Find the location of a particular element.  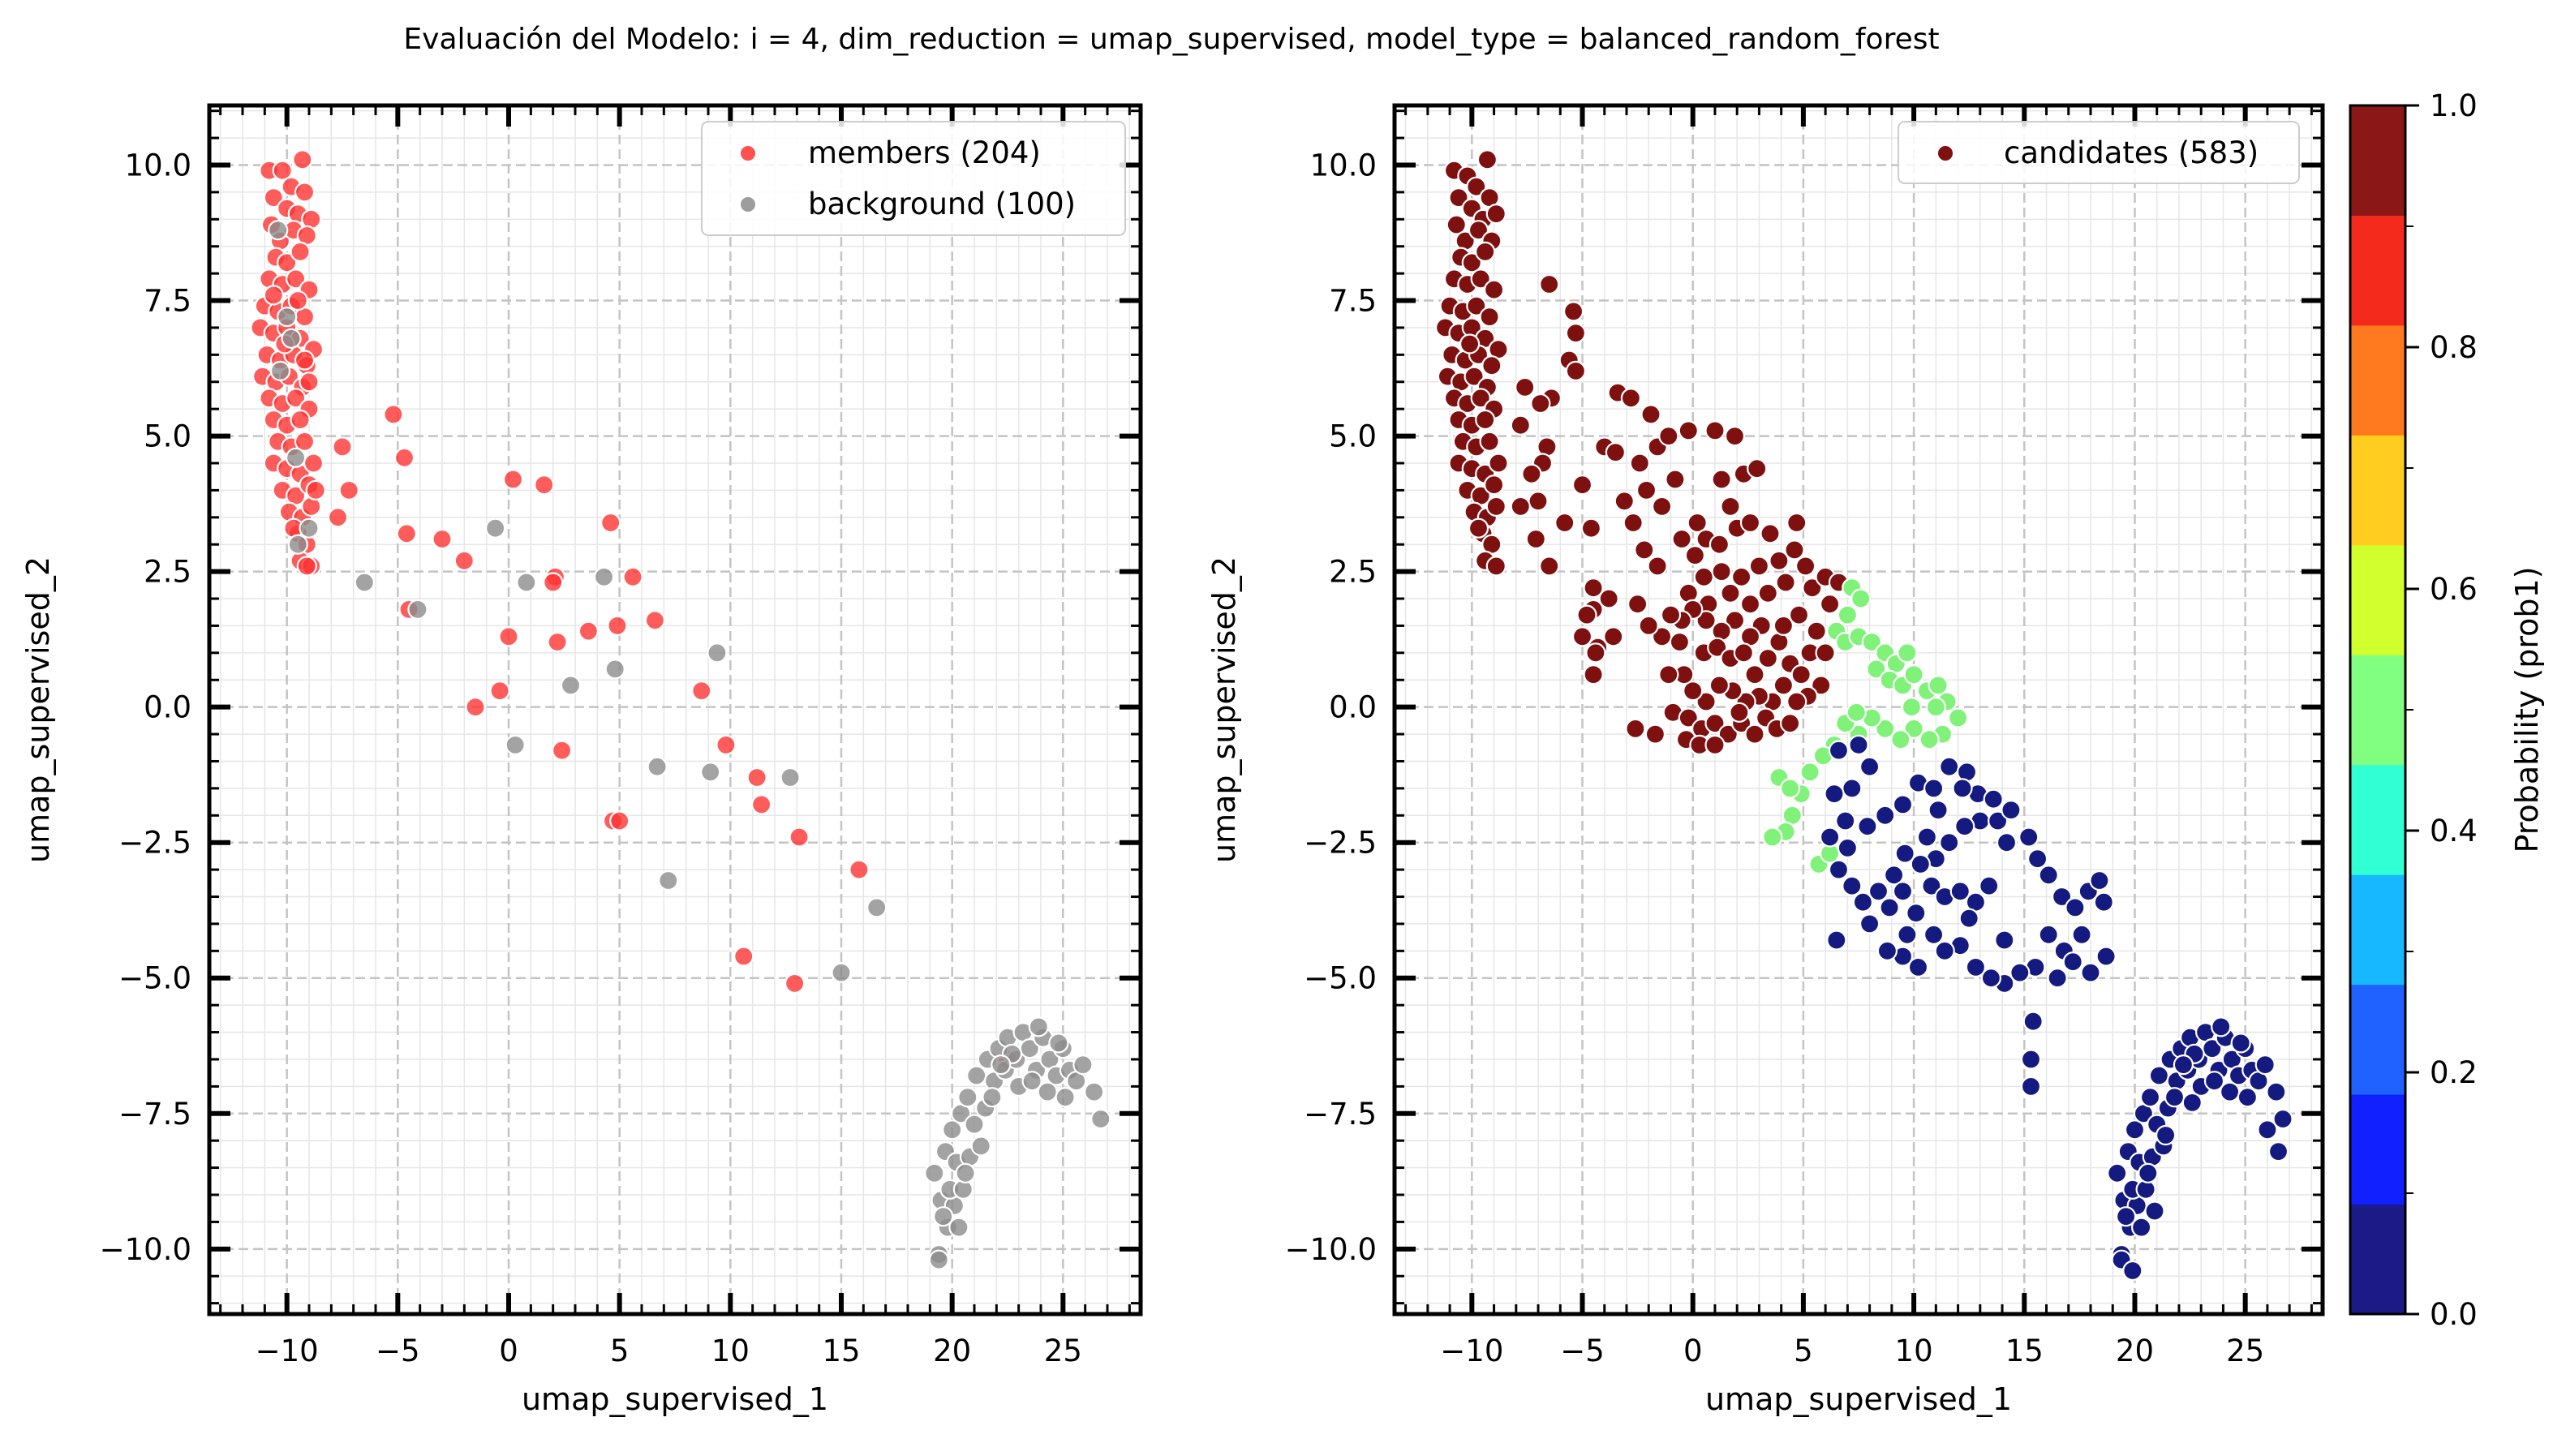

y-tick-label: −10.0 is located at coordinates (1331, 1249).